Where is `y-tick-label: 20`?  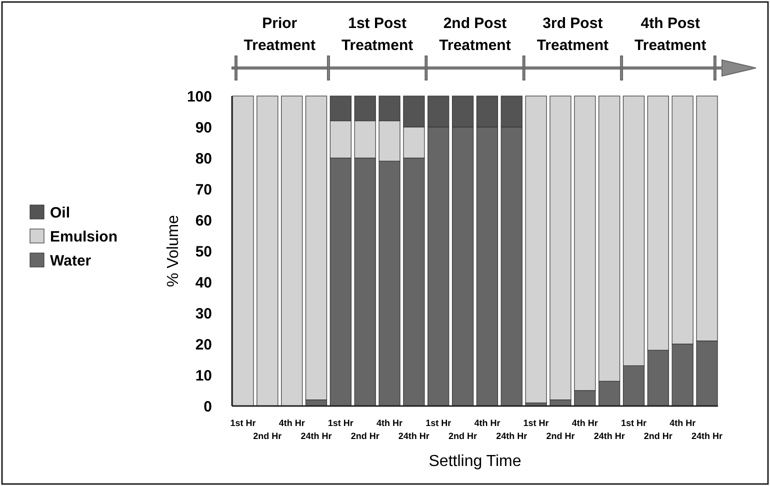
y-tick-label: 20 is located at coordinates (203, 345).